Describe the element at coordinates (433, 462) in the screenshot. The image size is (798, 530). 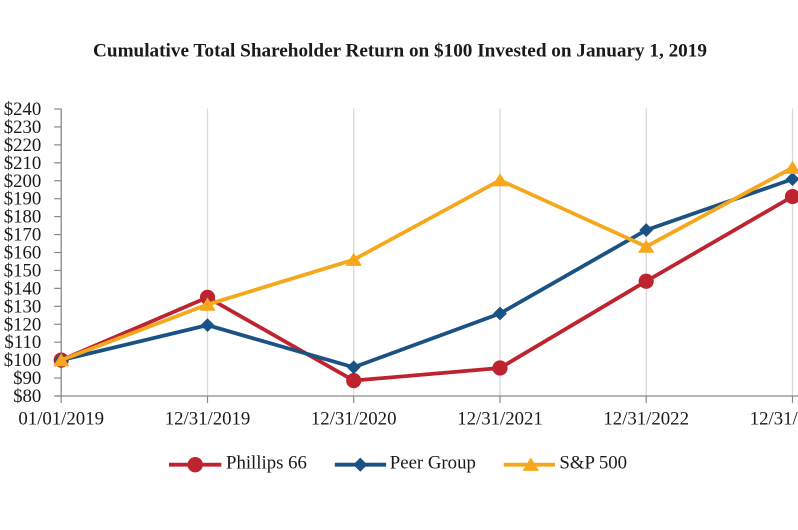
I see `svg-text: Peer Group` at that location.